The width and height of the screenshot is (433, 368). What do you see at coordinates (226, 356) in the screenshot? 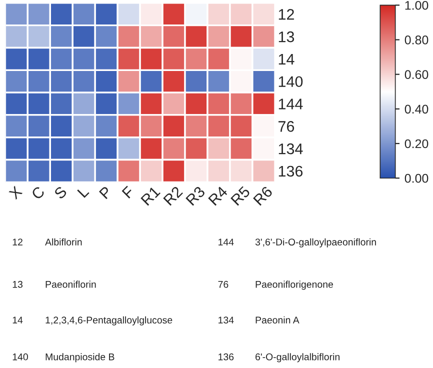
I see `text: 136` at bounding box center [226, 356].